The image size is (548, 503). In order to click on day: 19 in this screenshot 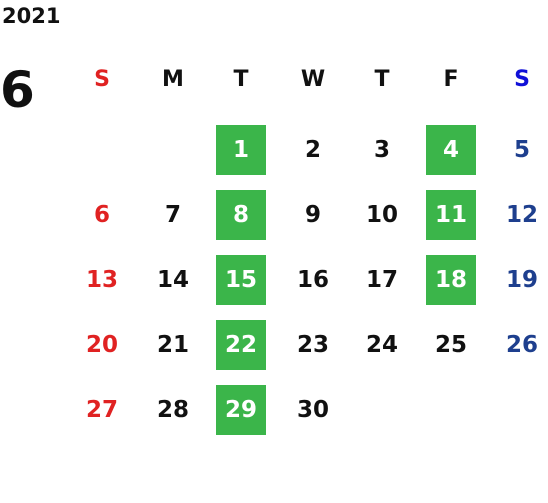, I will do `click(521, 280)`.